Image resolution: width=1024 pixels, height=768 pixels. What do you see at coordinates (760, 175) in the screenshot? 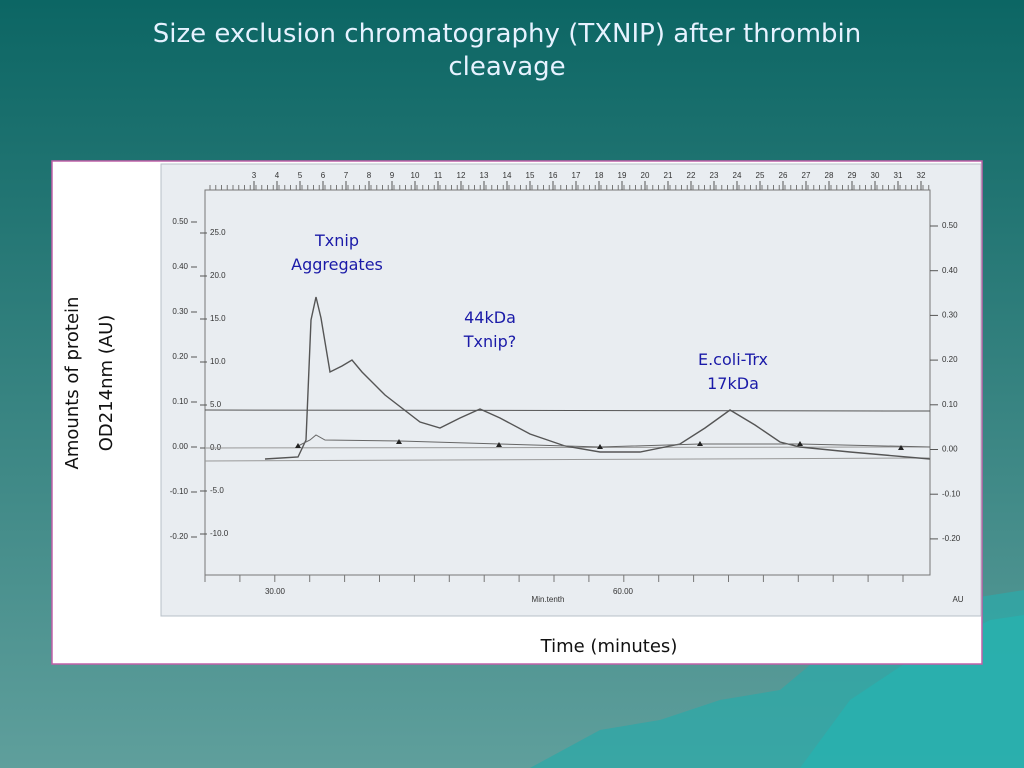
I see `tick-label: 25` at bounding box center [760, 175].